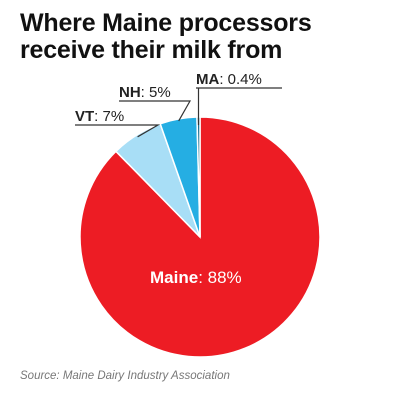 This screenshot has width=400, height=400. I want to click on label-leader-lines, so click(178, 112).